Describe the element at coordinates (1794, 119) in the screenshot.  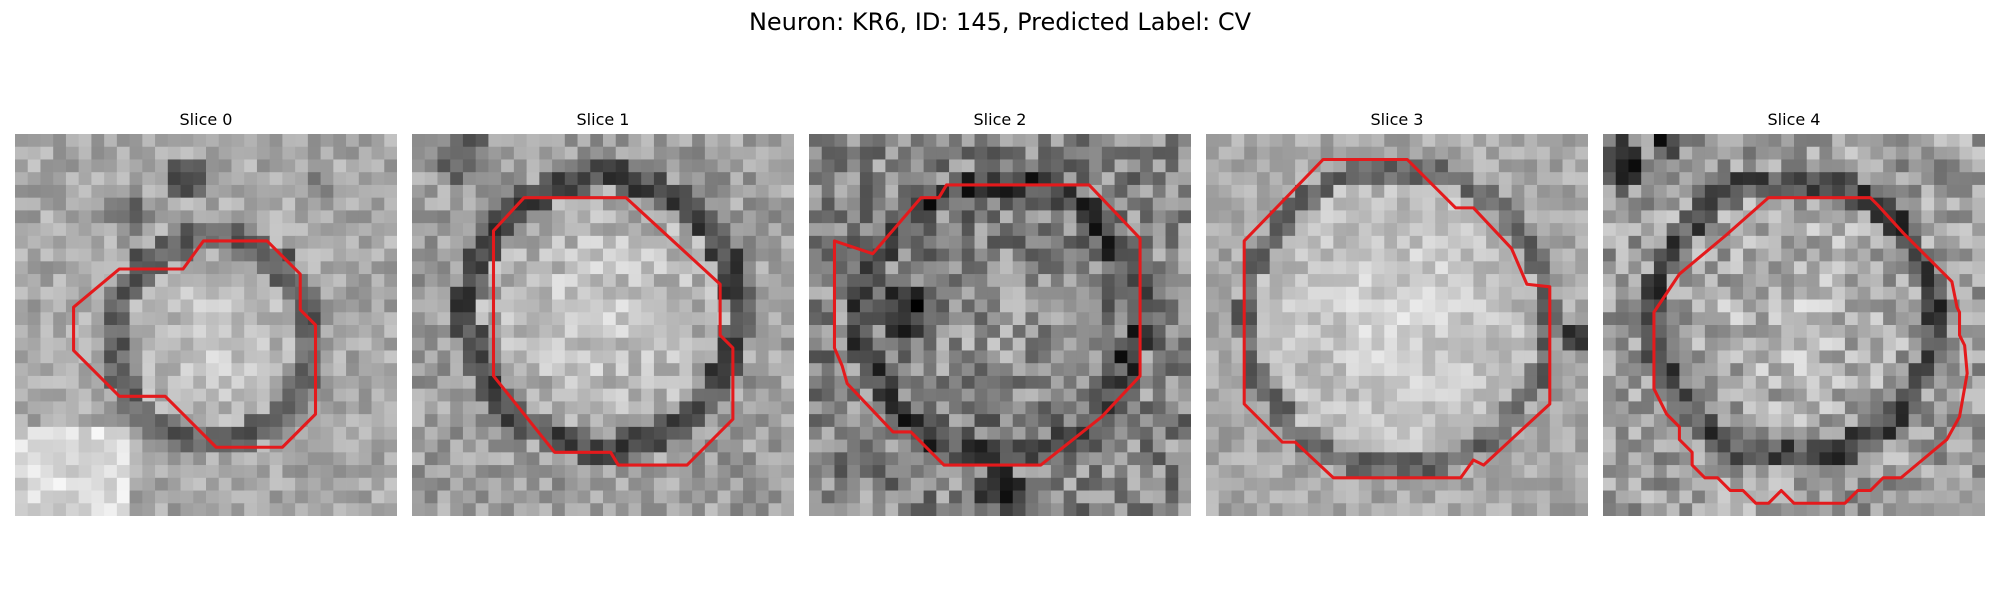
I see `slice-title: Slice 4` at that location.